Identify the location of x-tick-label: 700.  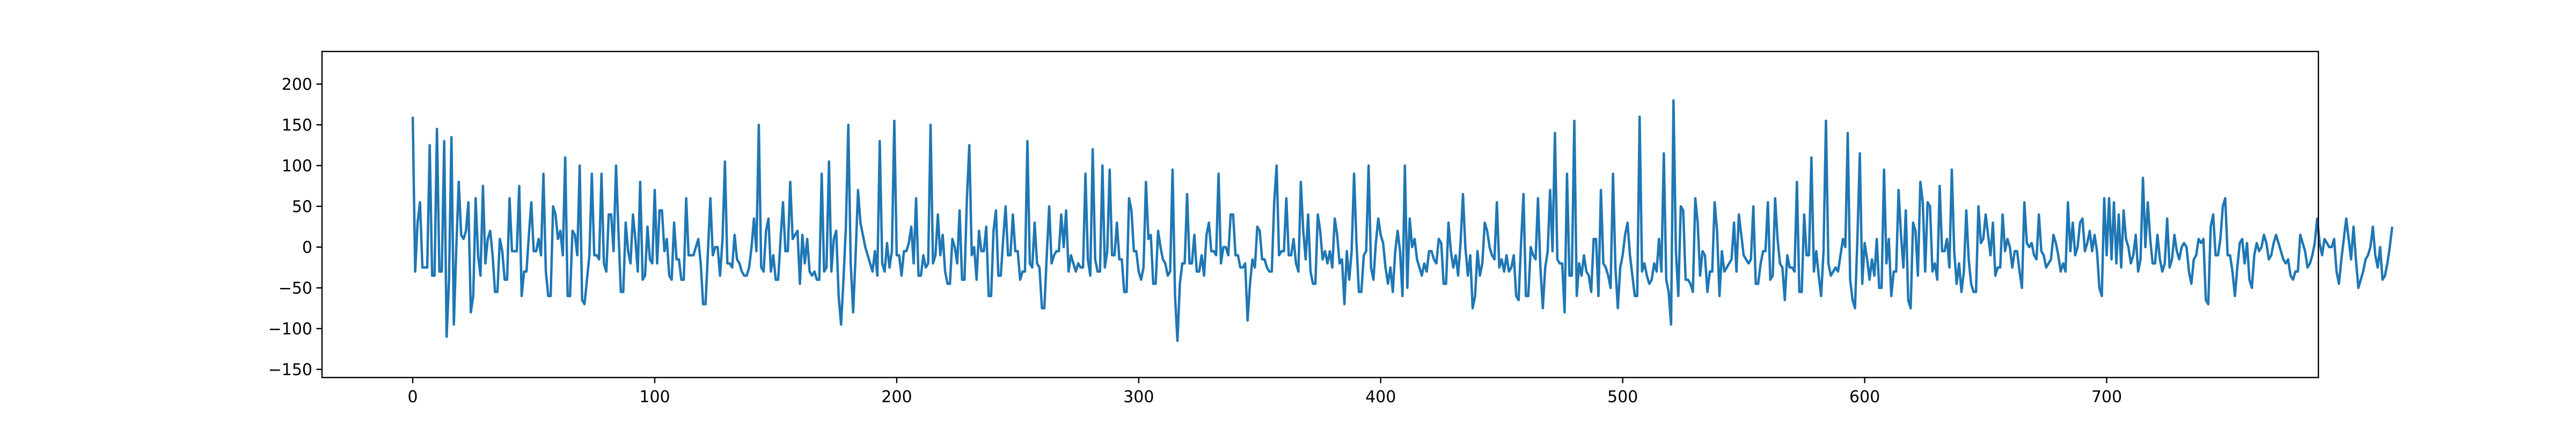
(2106, 397).